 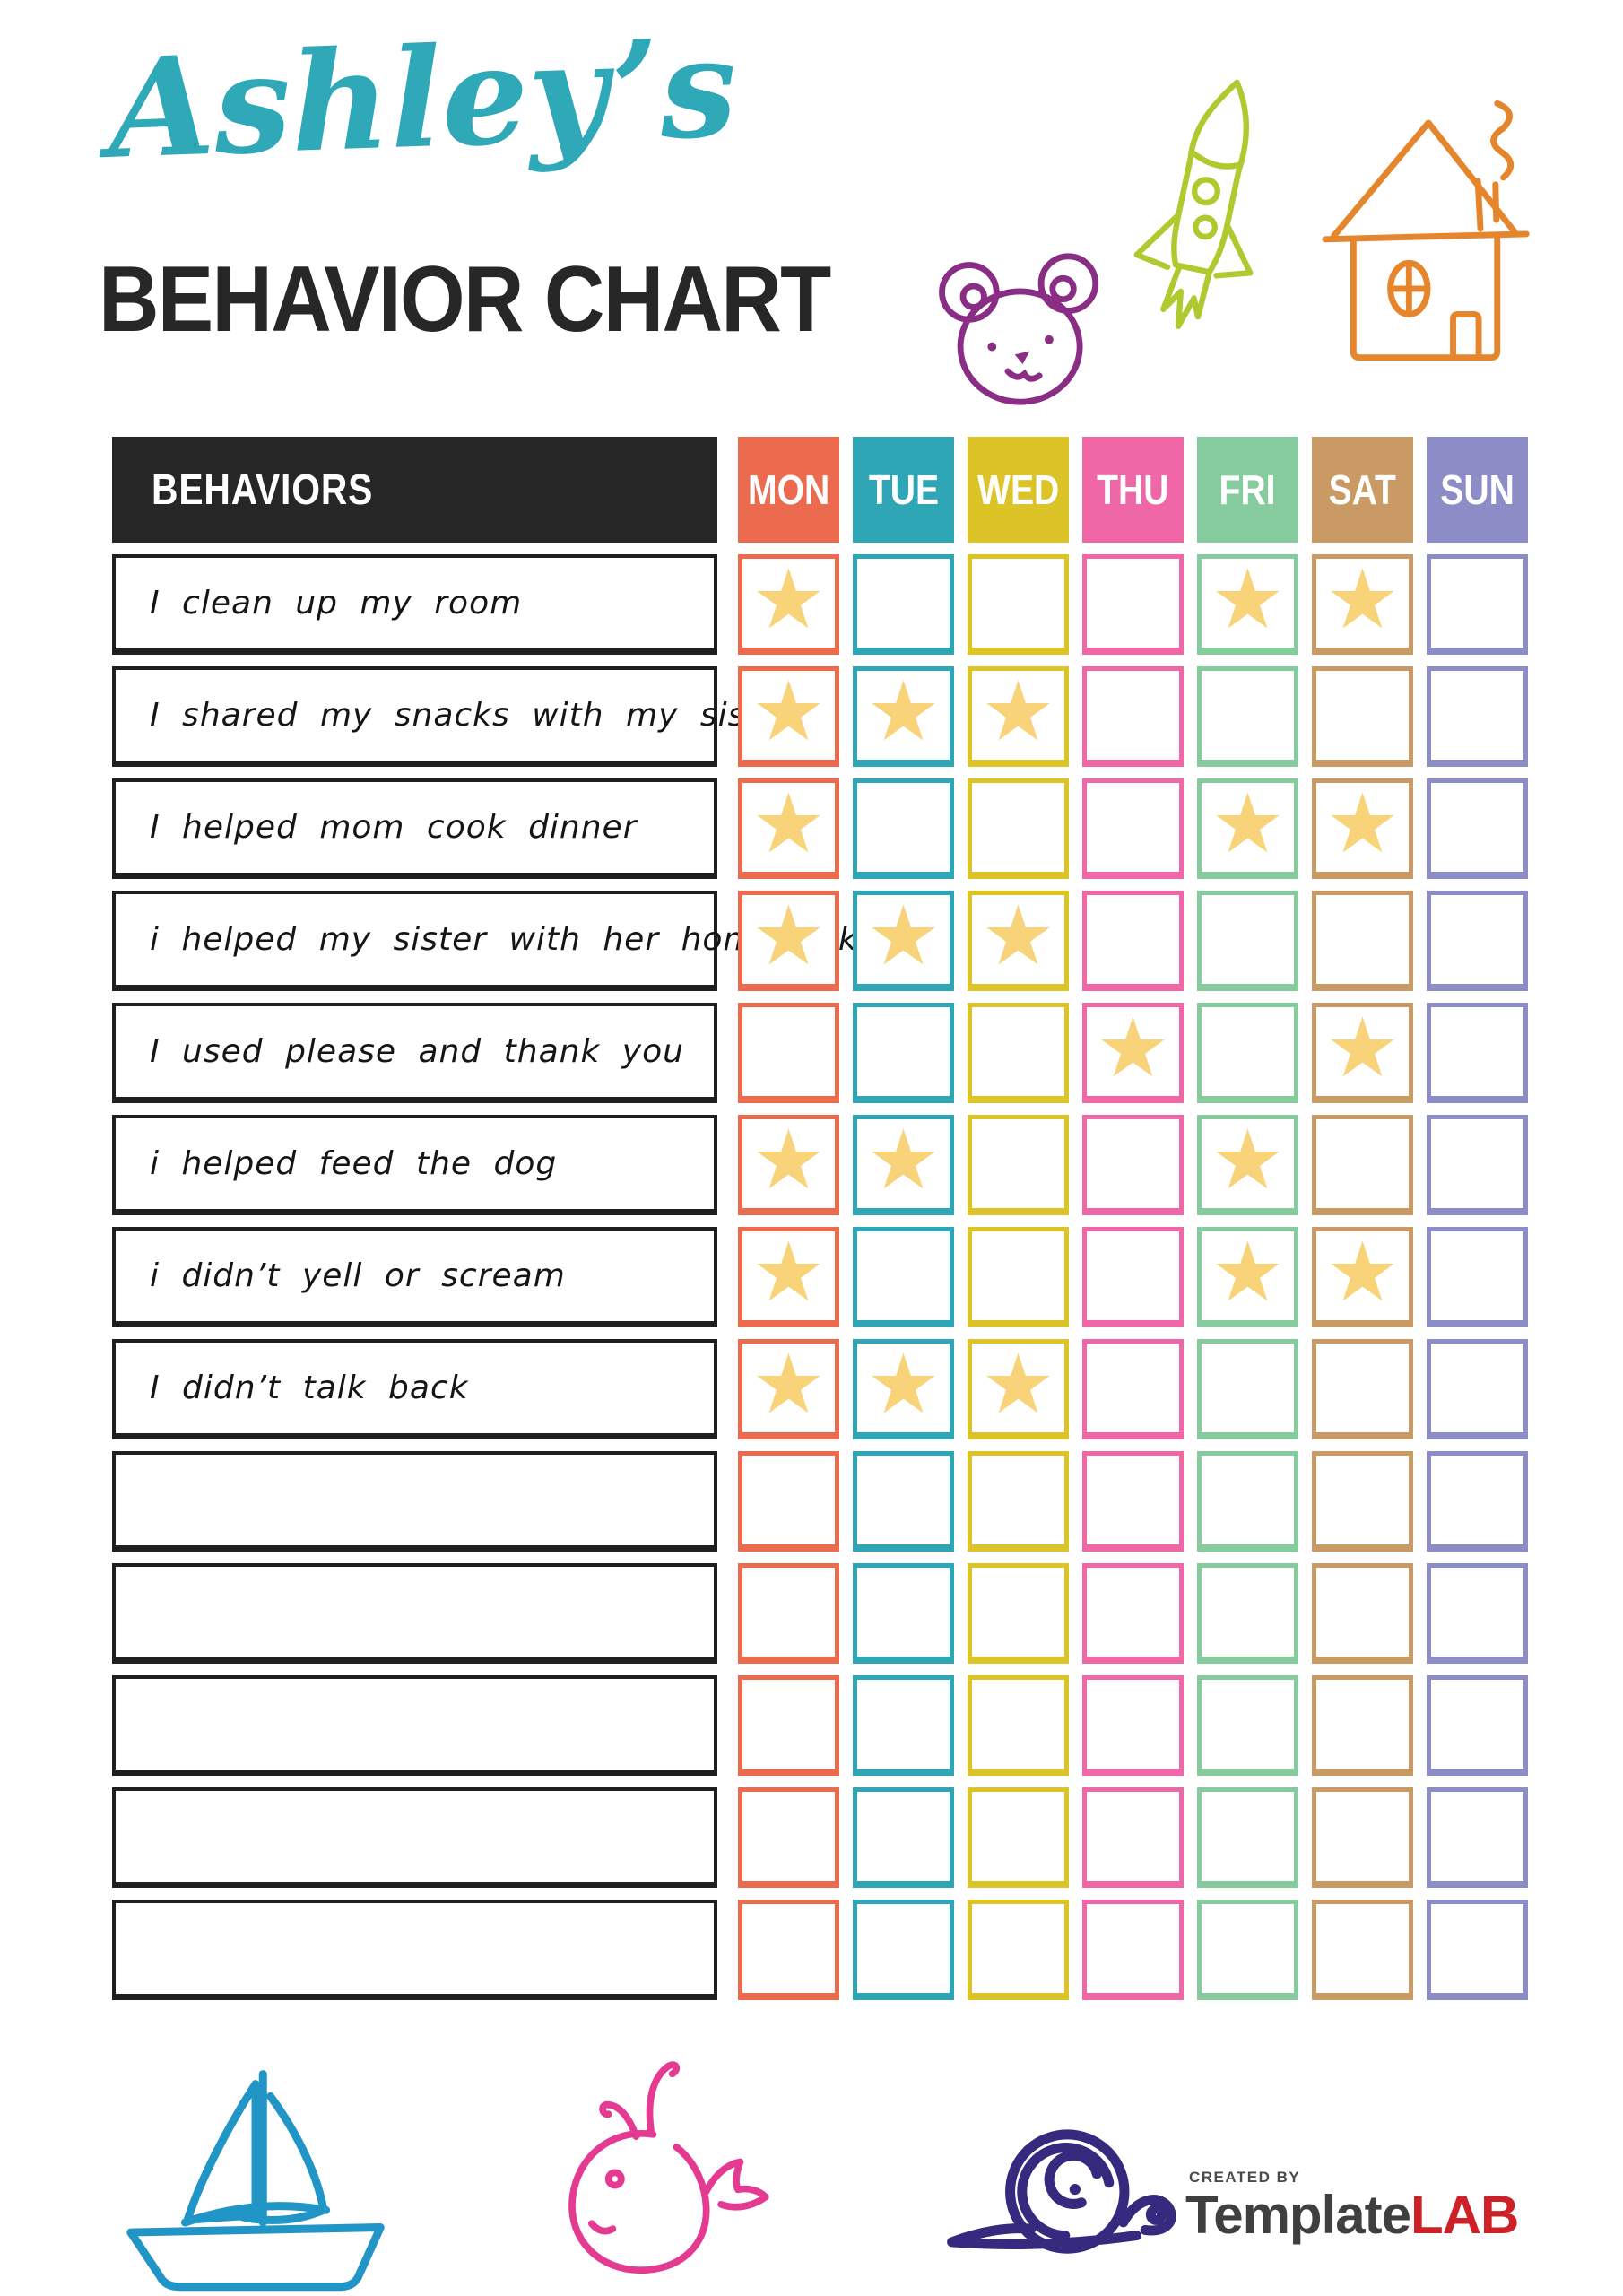 I want to click on day-header-fri: FRI, so click(x=1247, y=490).